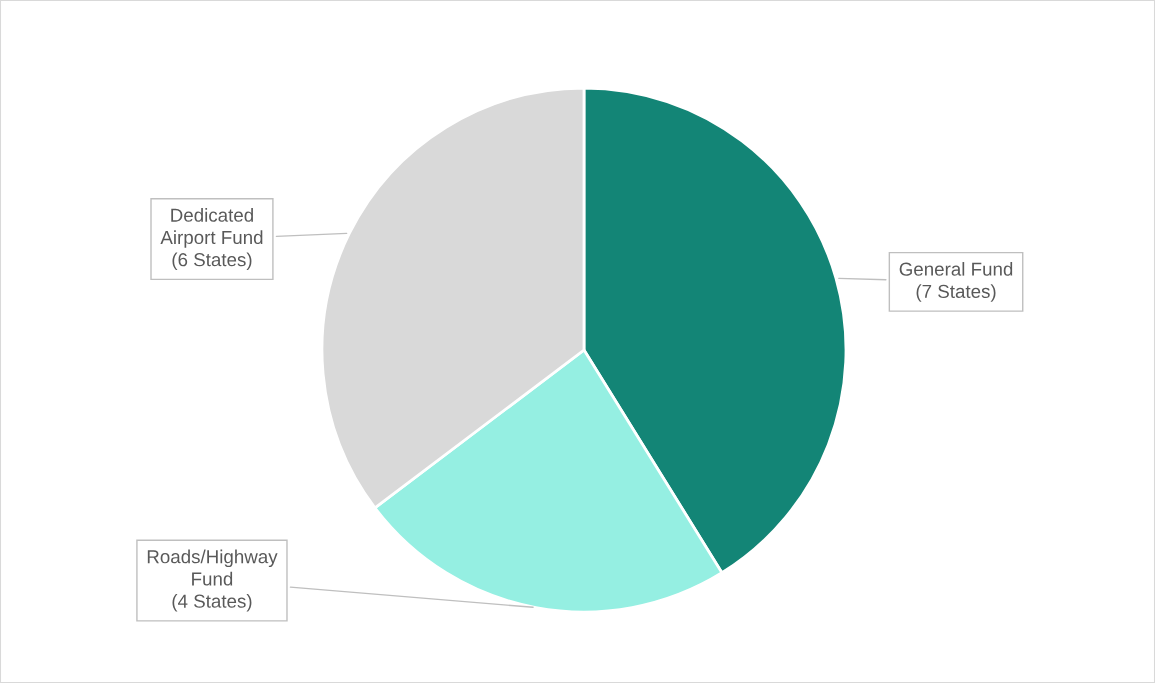  Describe the element at coordinates (212, 580) in the screenshot. I see `slice-label: Roads/Highway Fund (4 States)` at that location.